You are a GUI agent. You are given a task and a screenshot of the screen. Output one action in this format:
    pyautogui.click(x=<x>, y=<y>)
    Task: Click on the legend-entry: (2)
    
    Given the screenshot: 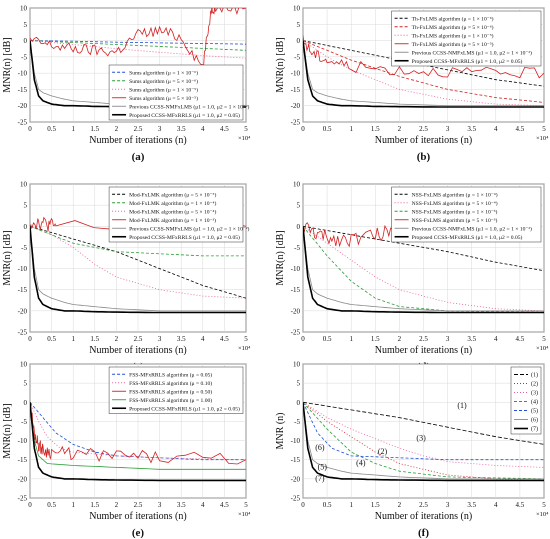 What is the action you would take?
    pyautogui.click(x=534, y=384)
    